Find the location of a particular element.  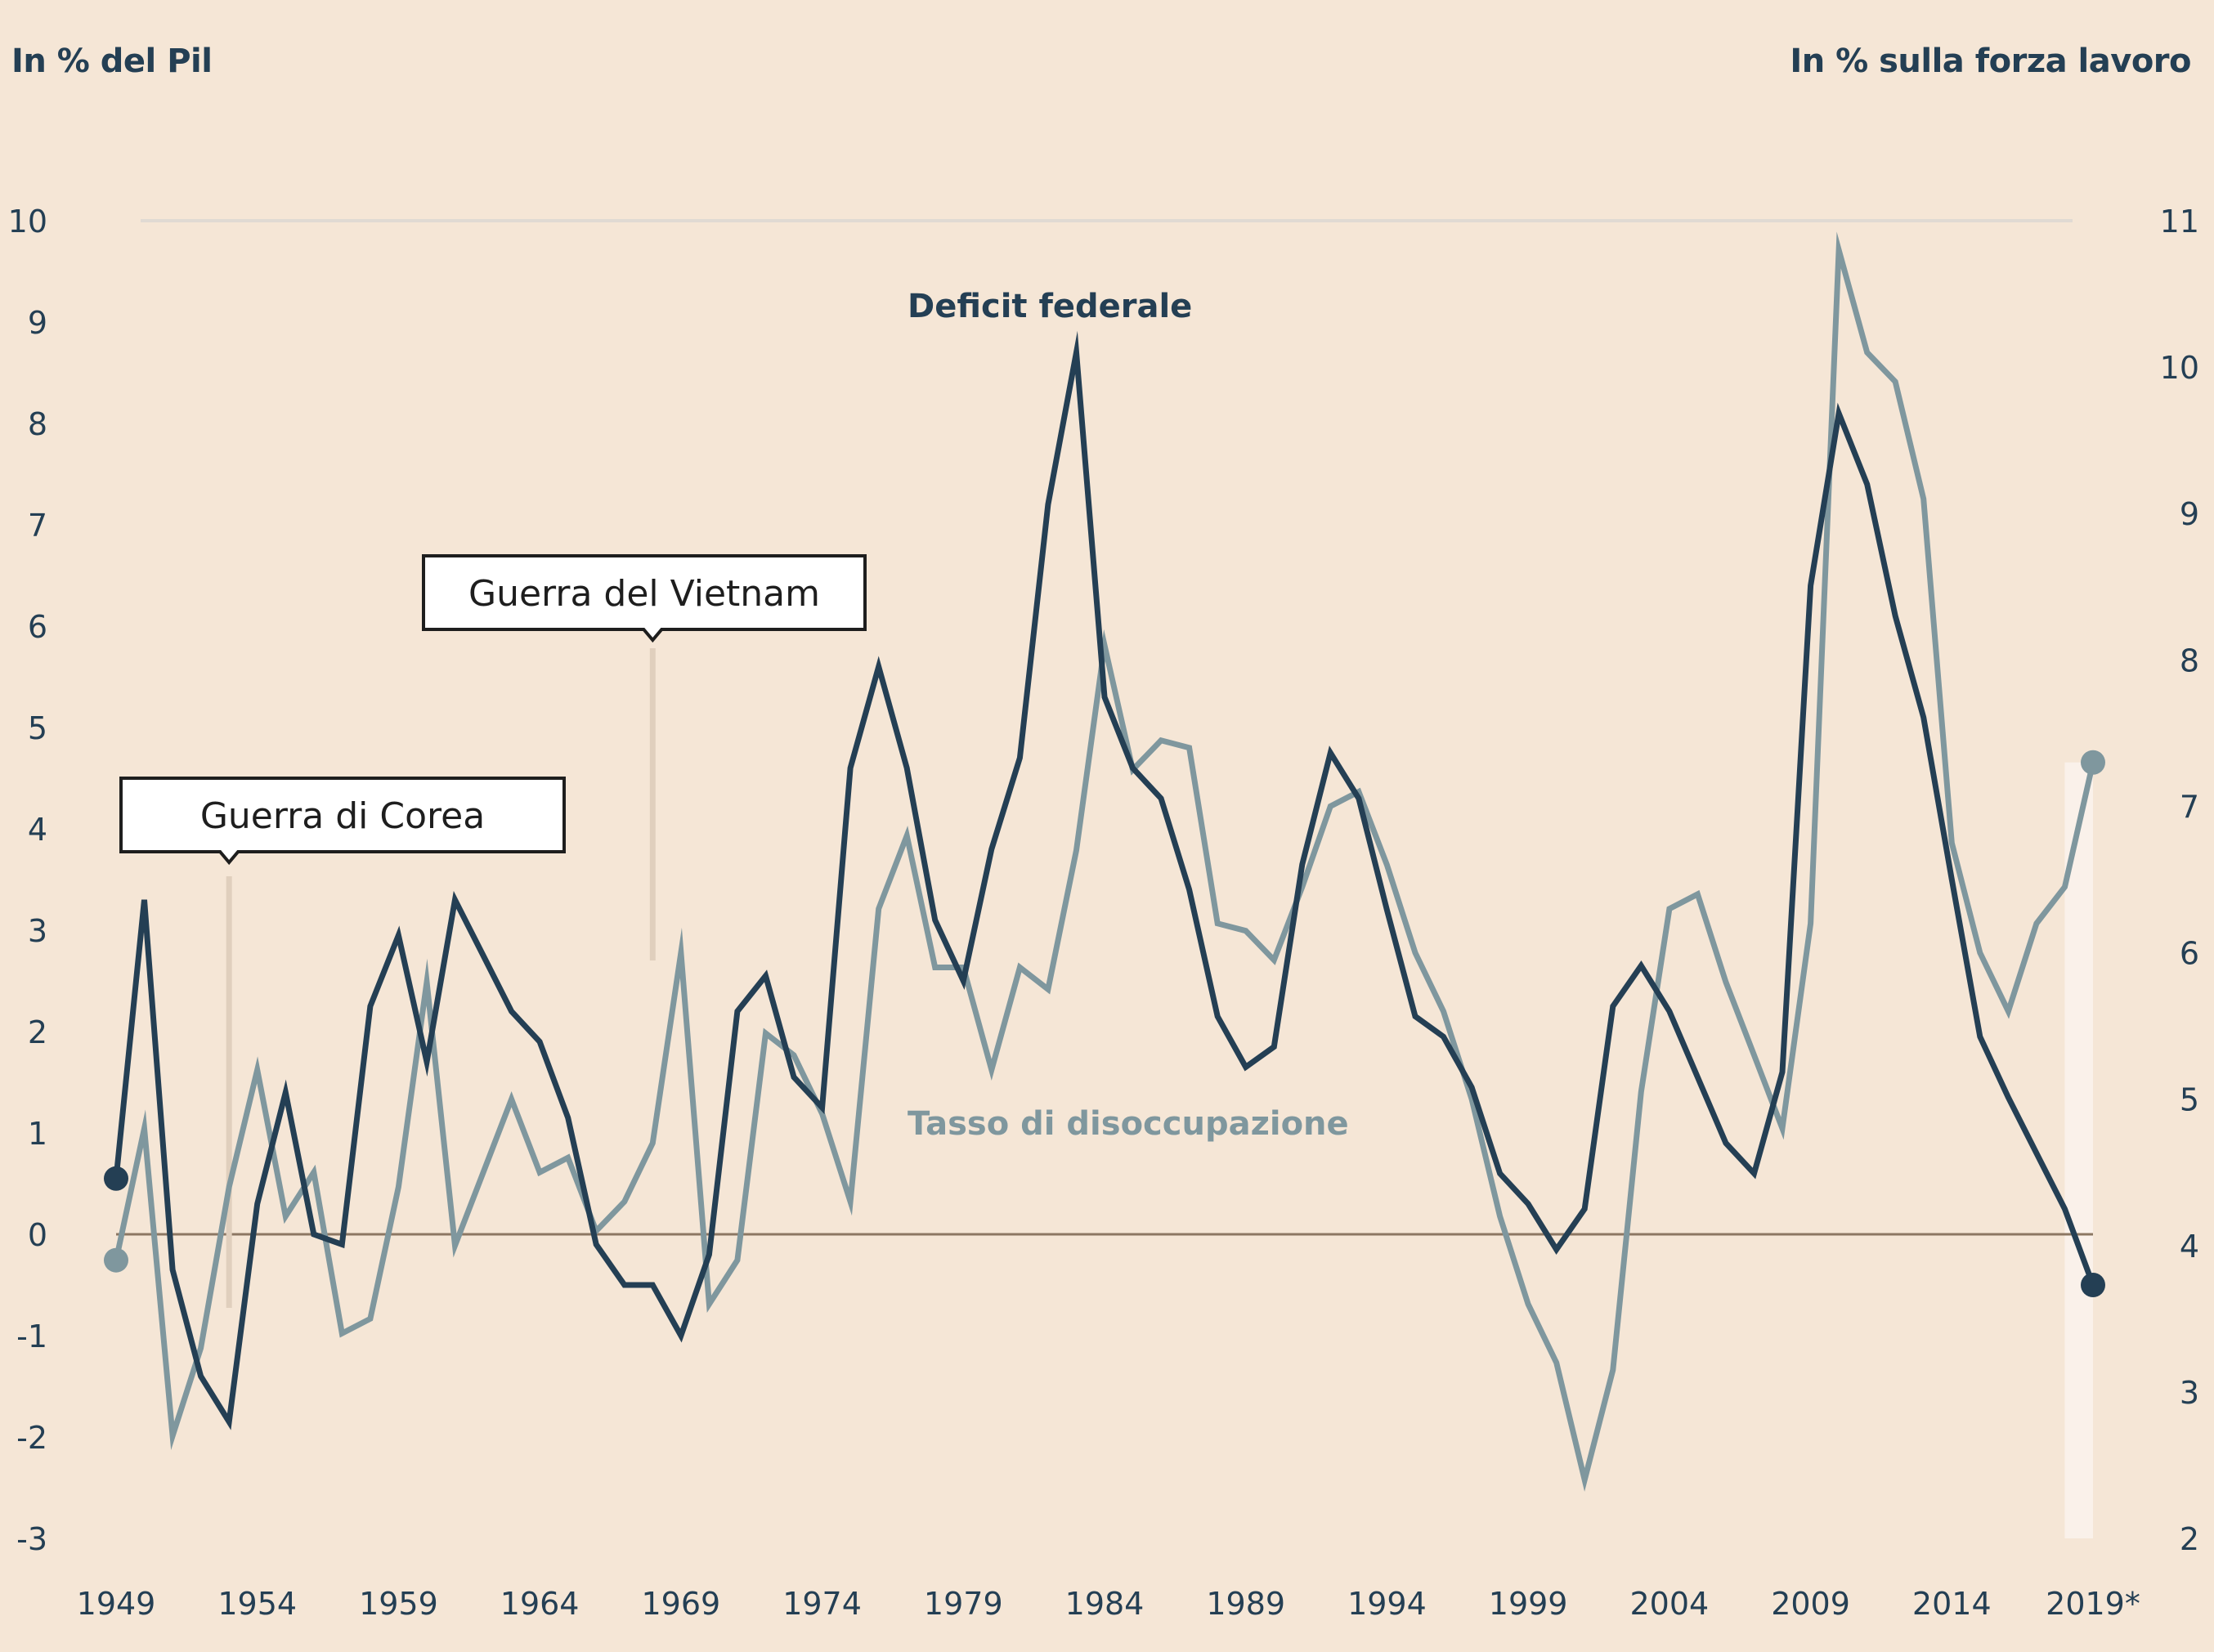

right-axis-tick: 5 is located at coordinates (2189, 1100).